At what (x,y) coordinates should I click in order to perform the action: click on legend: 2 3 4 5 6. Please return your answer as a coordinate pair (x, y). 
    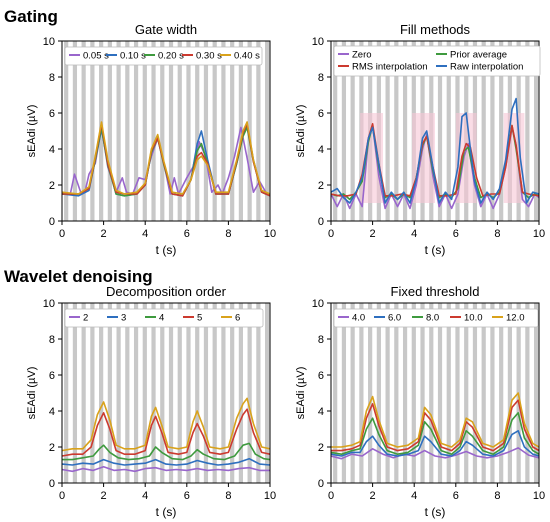
    Looking at the image, I should click on (164, 318).